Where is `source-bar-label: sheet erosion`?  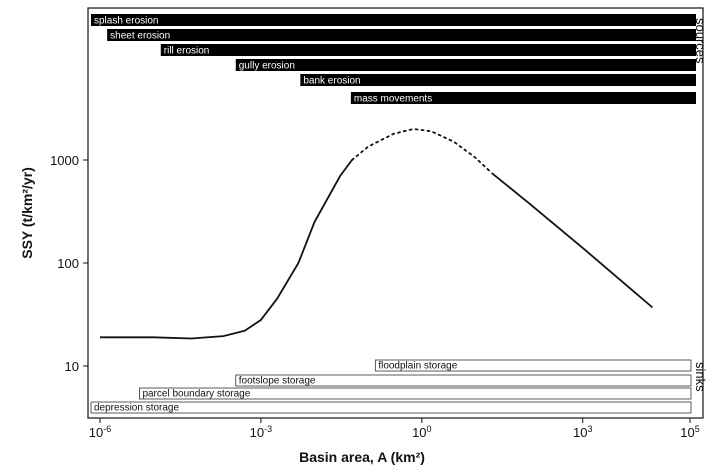
source-bar-label: sheet erosion is located at coordinates (140, 36).